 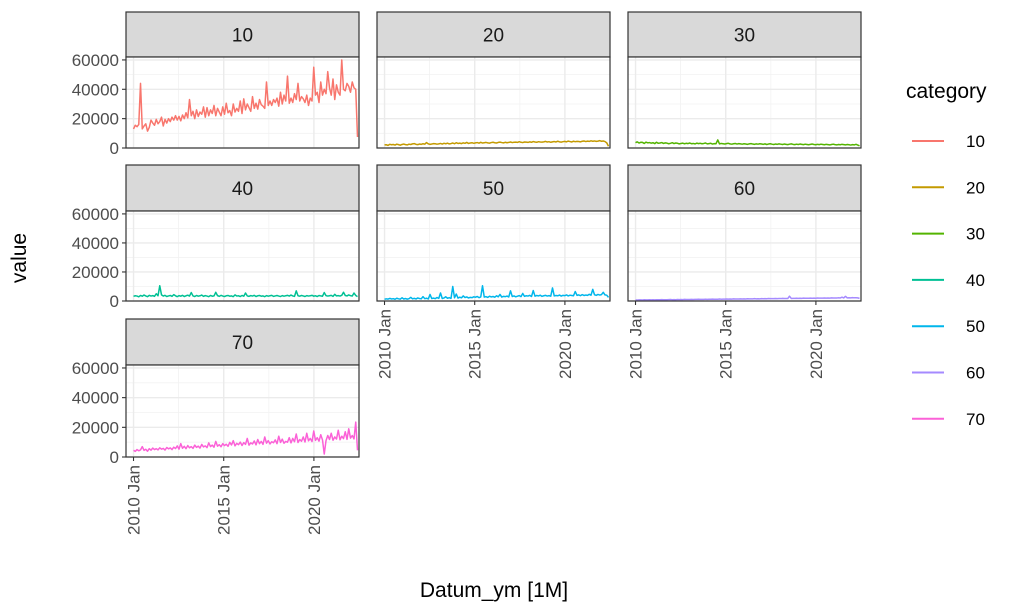 I want to click on facet-strip-label: 10, so click(x=242, y=36).